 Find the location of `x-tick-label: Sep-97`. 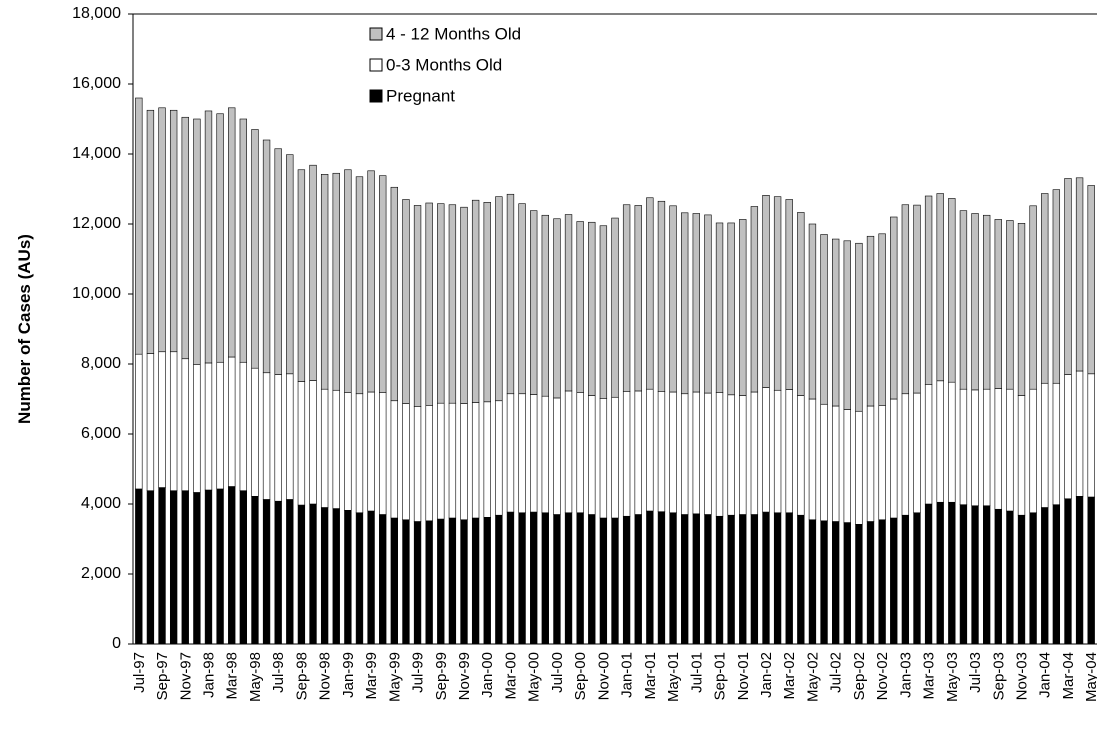

x-tick-label: Sep-97 is located at coordinates (162, 676).